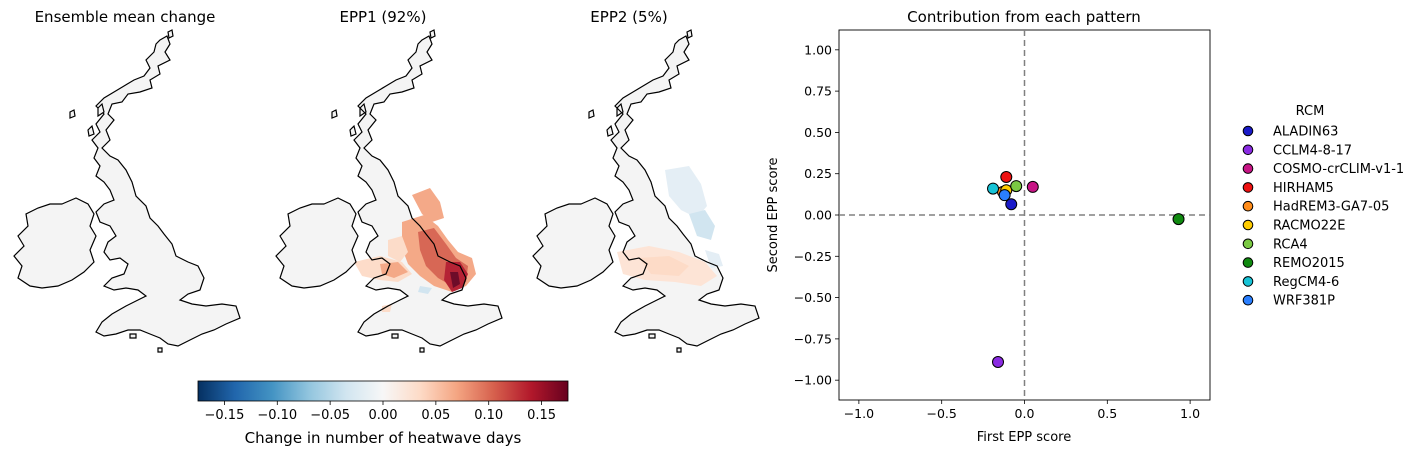 This screenshot has height=454, width=1427. Describe the element at coordinates (942, 413) in the screenshot. I see `x-tick-label: −0.5` at that location.